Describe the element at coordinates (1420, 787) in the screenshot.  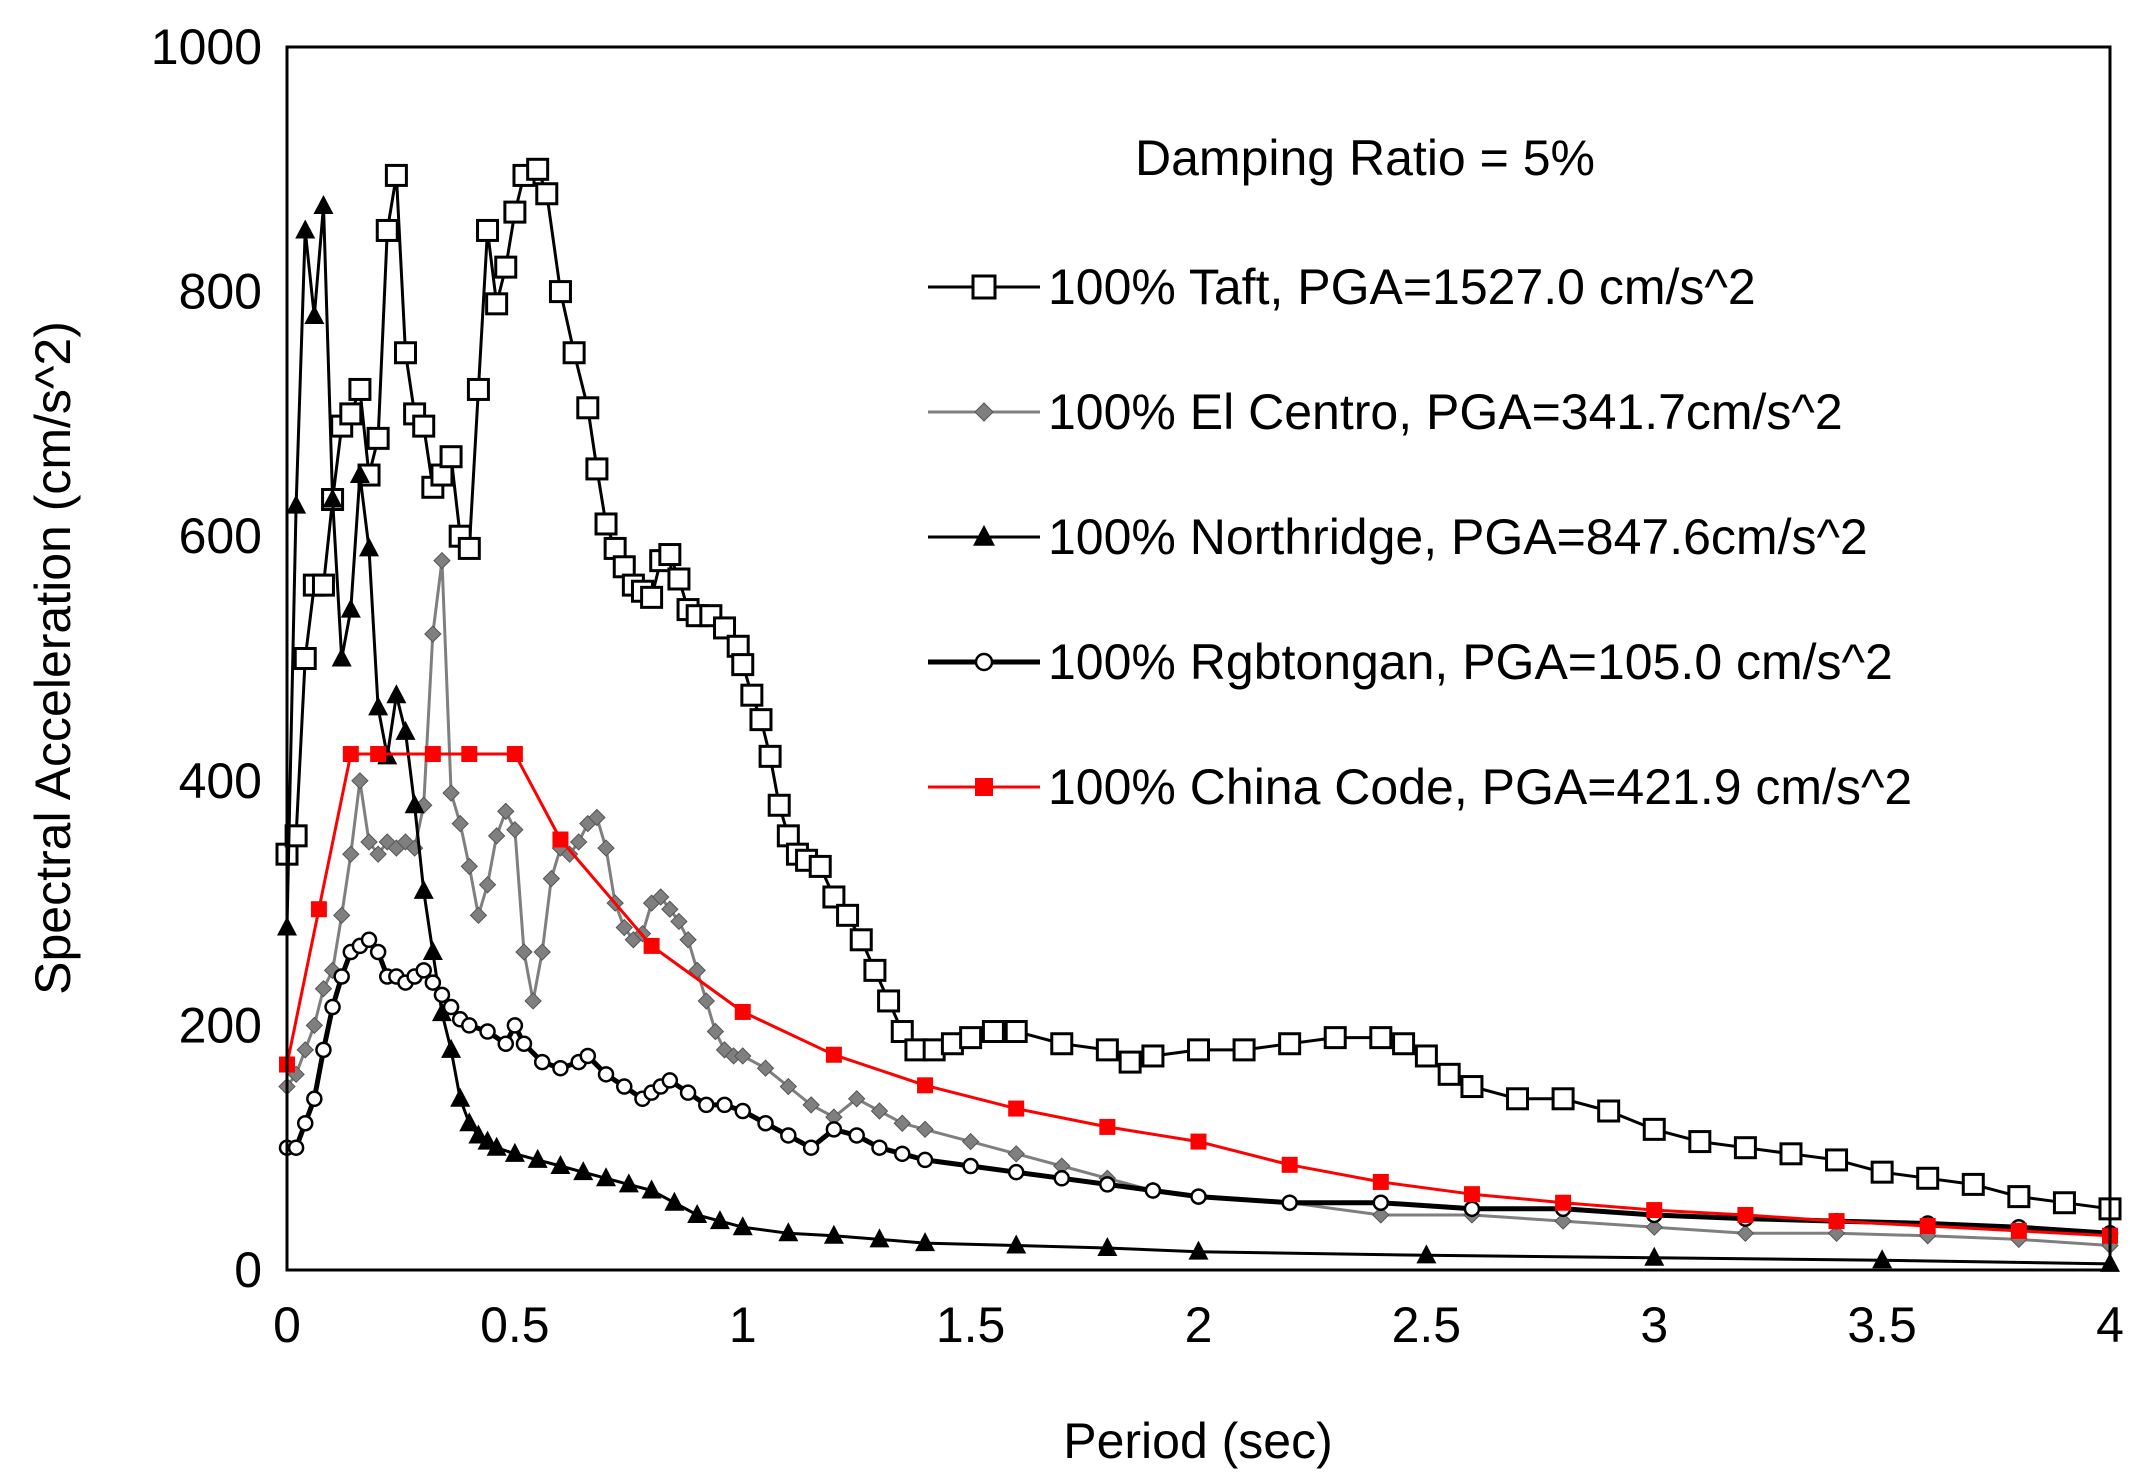
I see `legend-entry: 100% China Code, PGA=421.9 cm/s^2` at that location.